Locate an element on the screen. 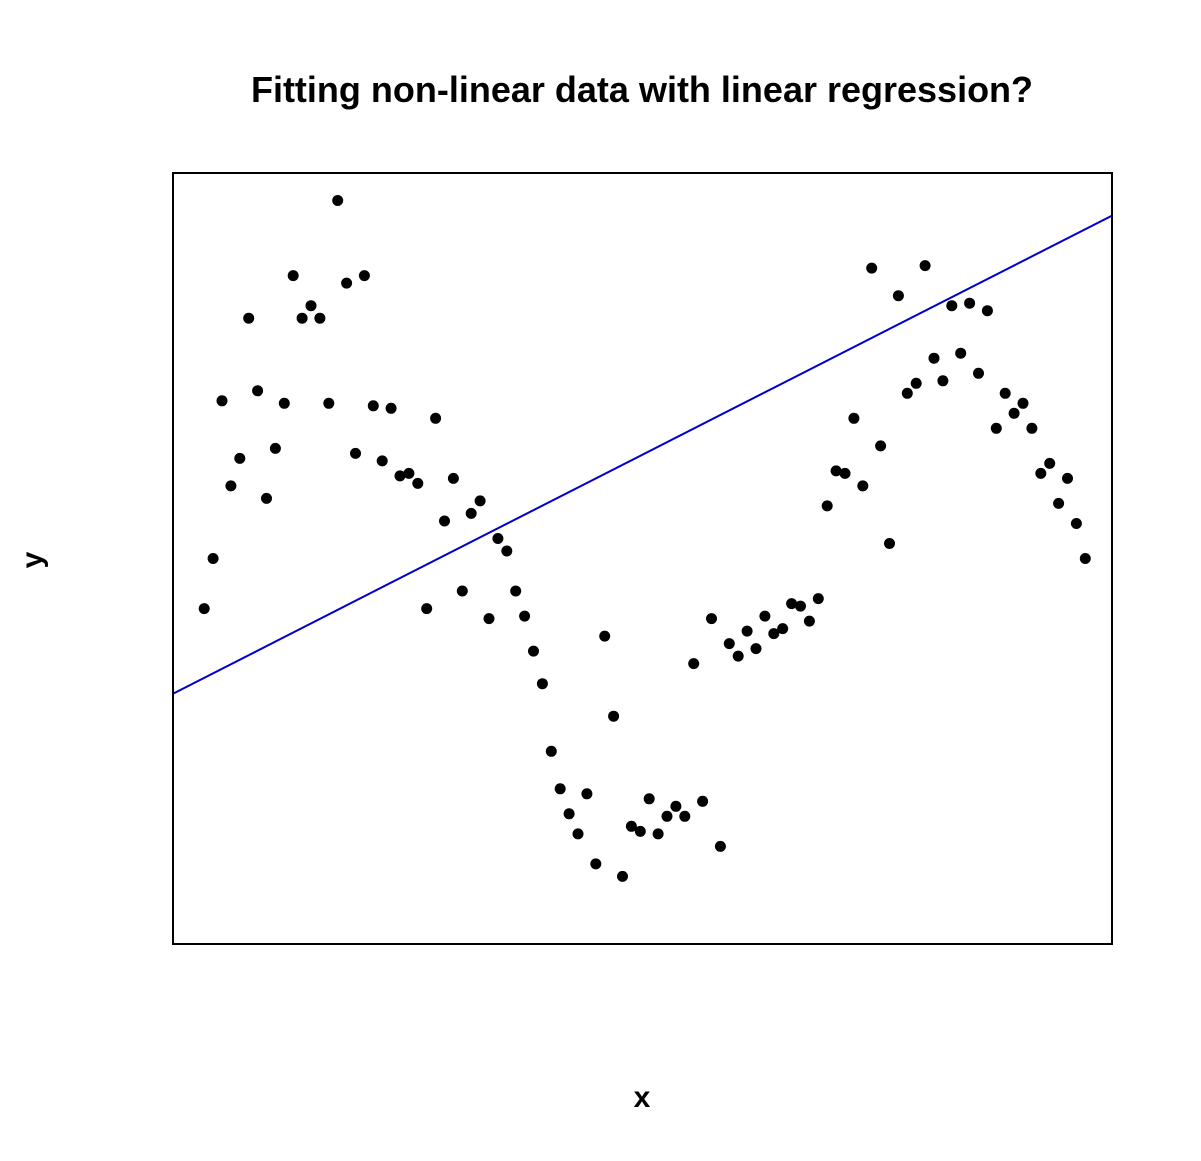 The width and height of the screenshot is (1201, 1161). x-axis-label: x is located at coordinates (642, 1097).